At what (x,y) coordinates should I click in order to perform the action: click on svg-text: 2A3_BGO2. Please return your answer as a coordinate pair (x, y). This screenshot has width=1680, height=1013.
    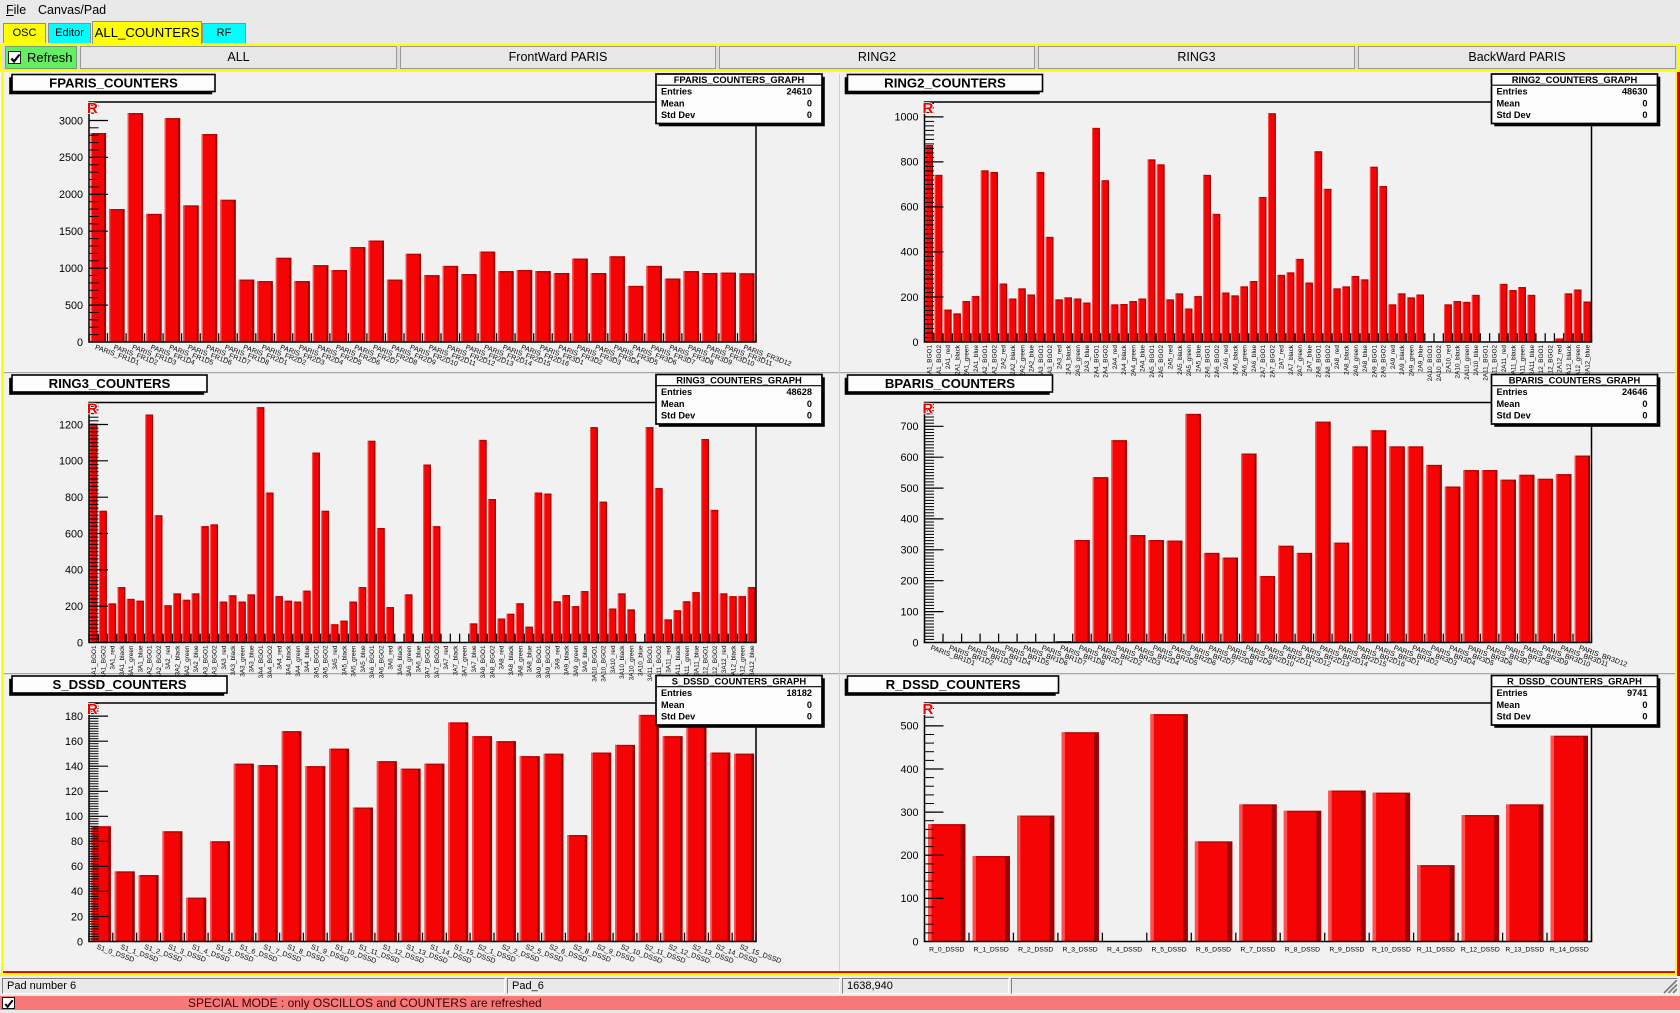
    Looking at the image, I should click on (1050, 360).